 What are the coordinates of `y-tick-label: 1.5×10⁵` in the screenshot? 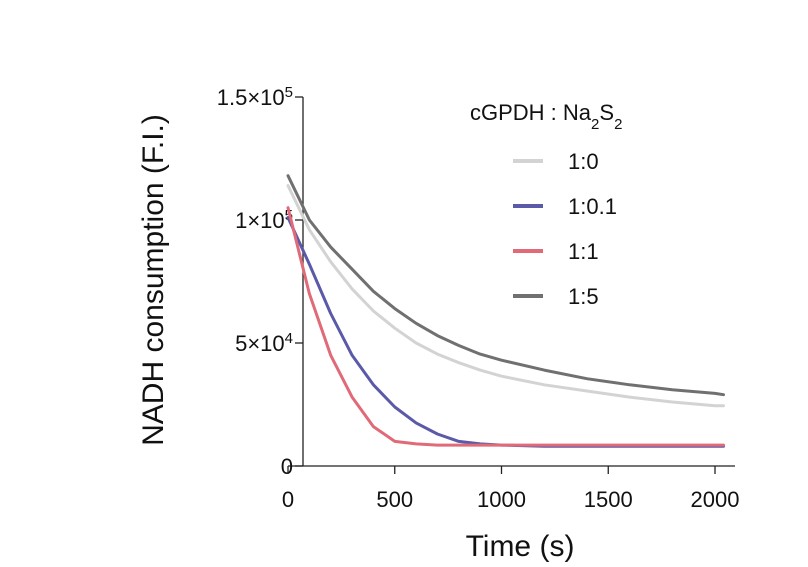 It's located at (255, 97).